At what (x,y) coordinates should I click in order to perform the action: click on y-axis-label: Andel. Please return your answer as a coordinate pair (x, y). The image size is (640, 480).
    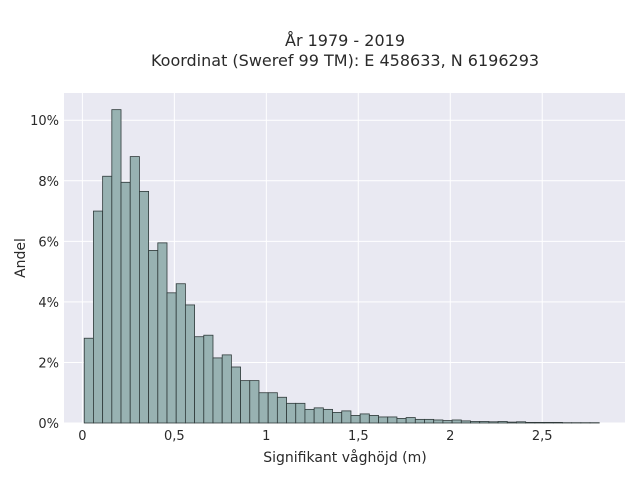
    Looking at the image, I should click on (21, 258).